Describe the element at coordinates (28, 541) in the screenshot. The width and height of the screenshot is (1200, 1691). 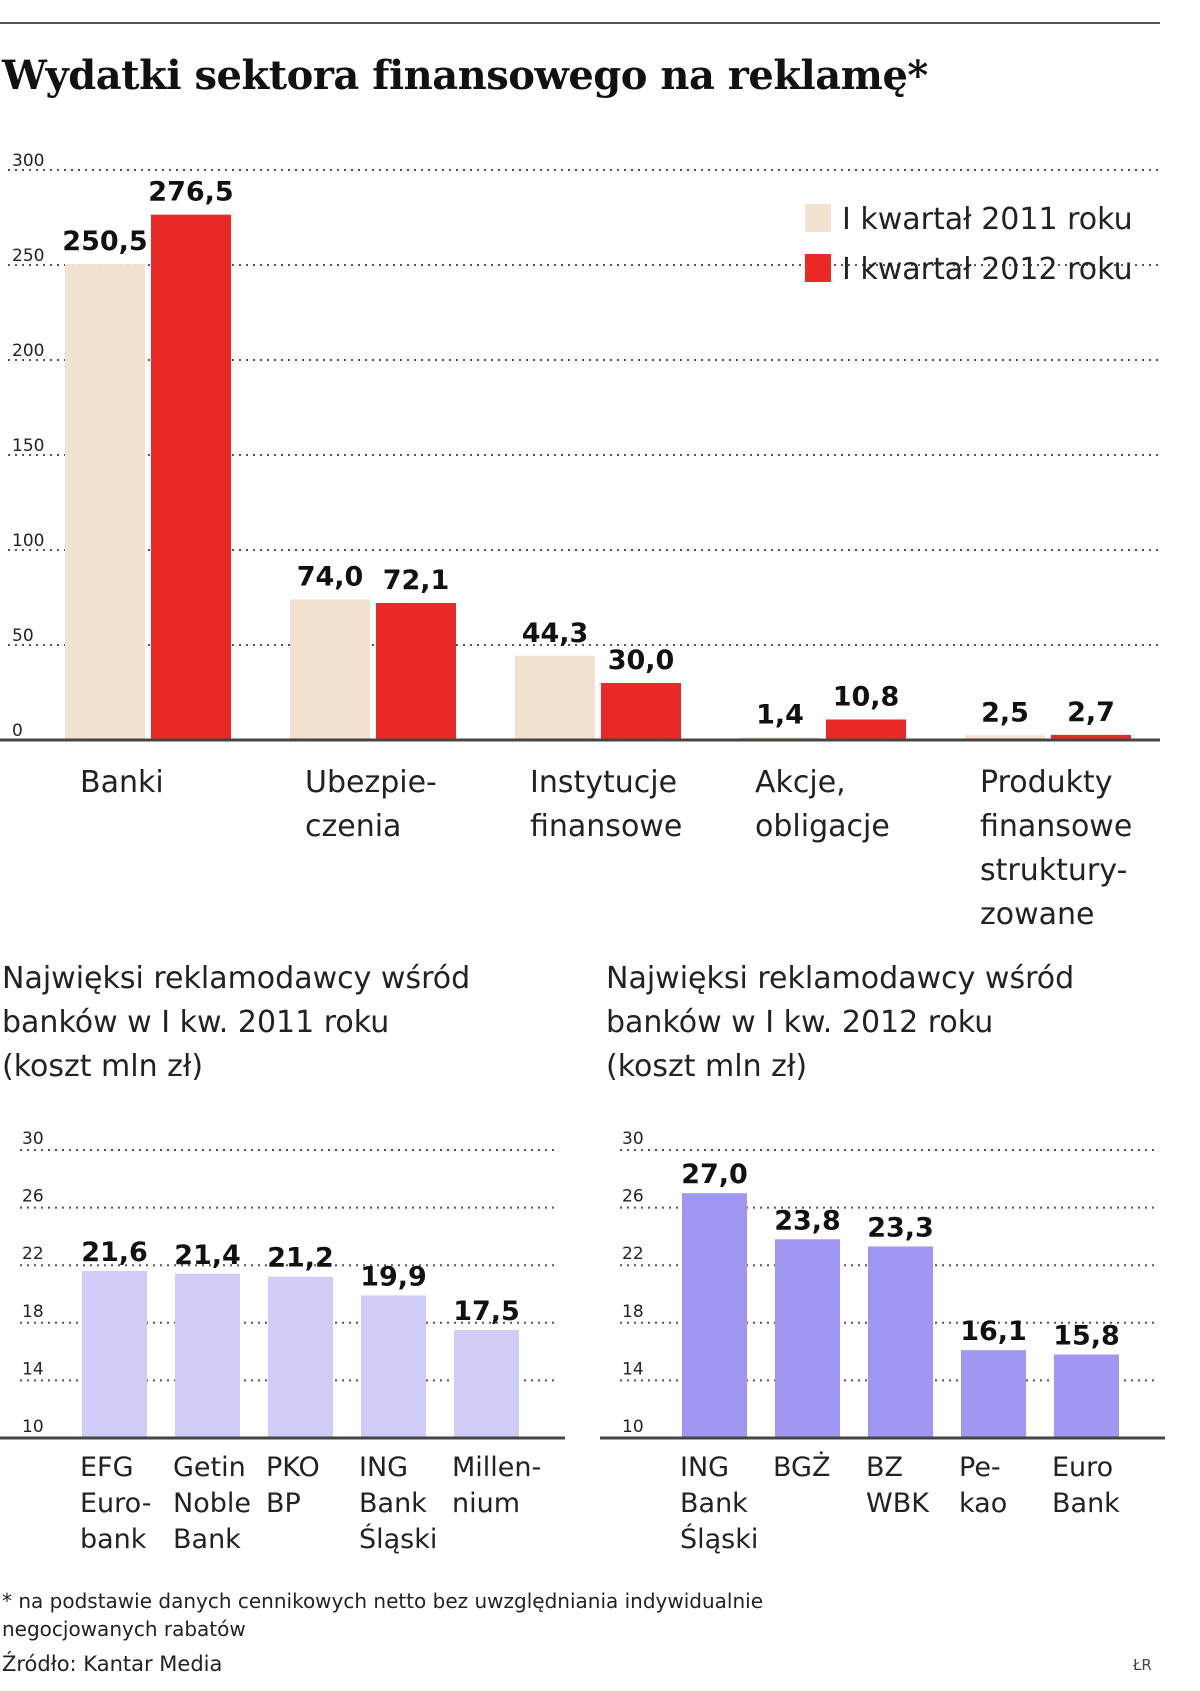
I see `y-tick-label: 100` at that location.